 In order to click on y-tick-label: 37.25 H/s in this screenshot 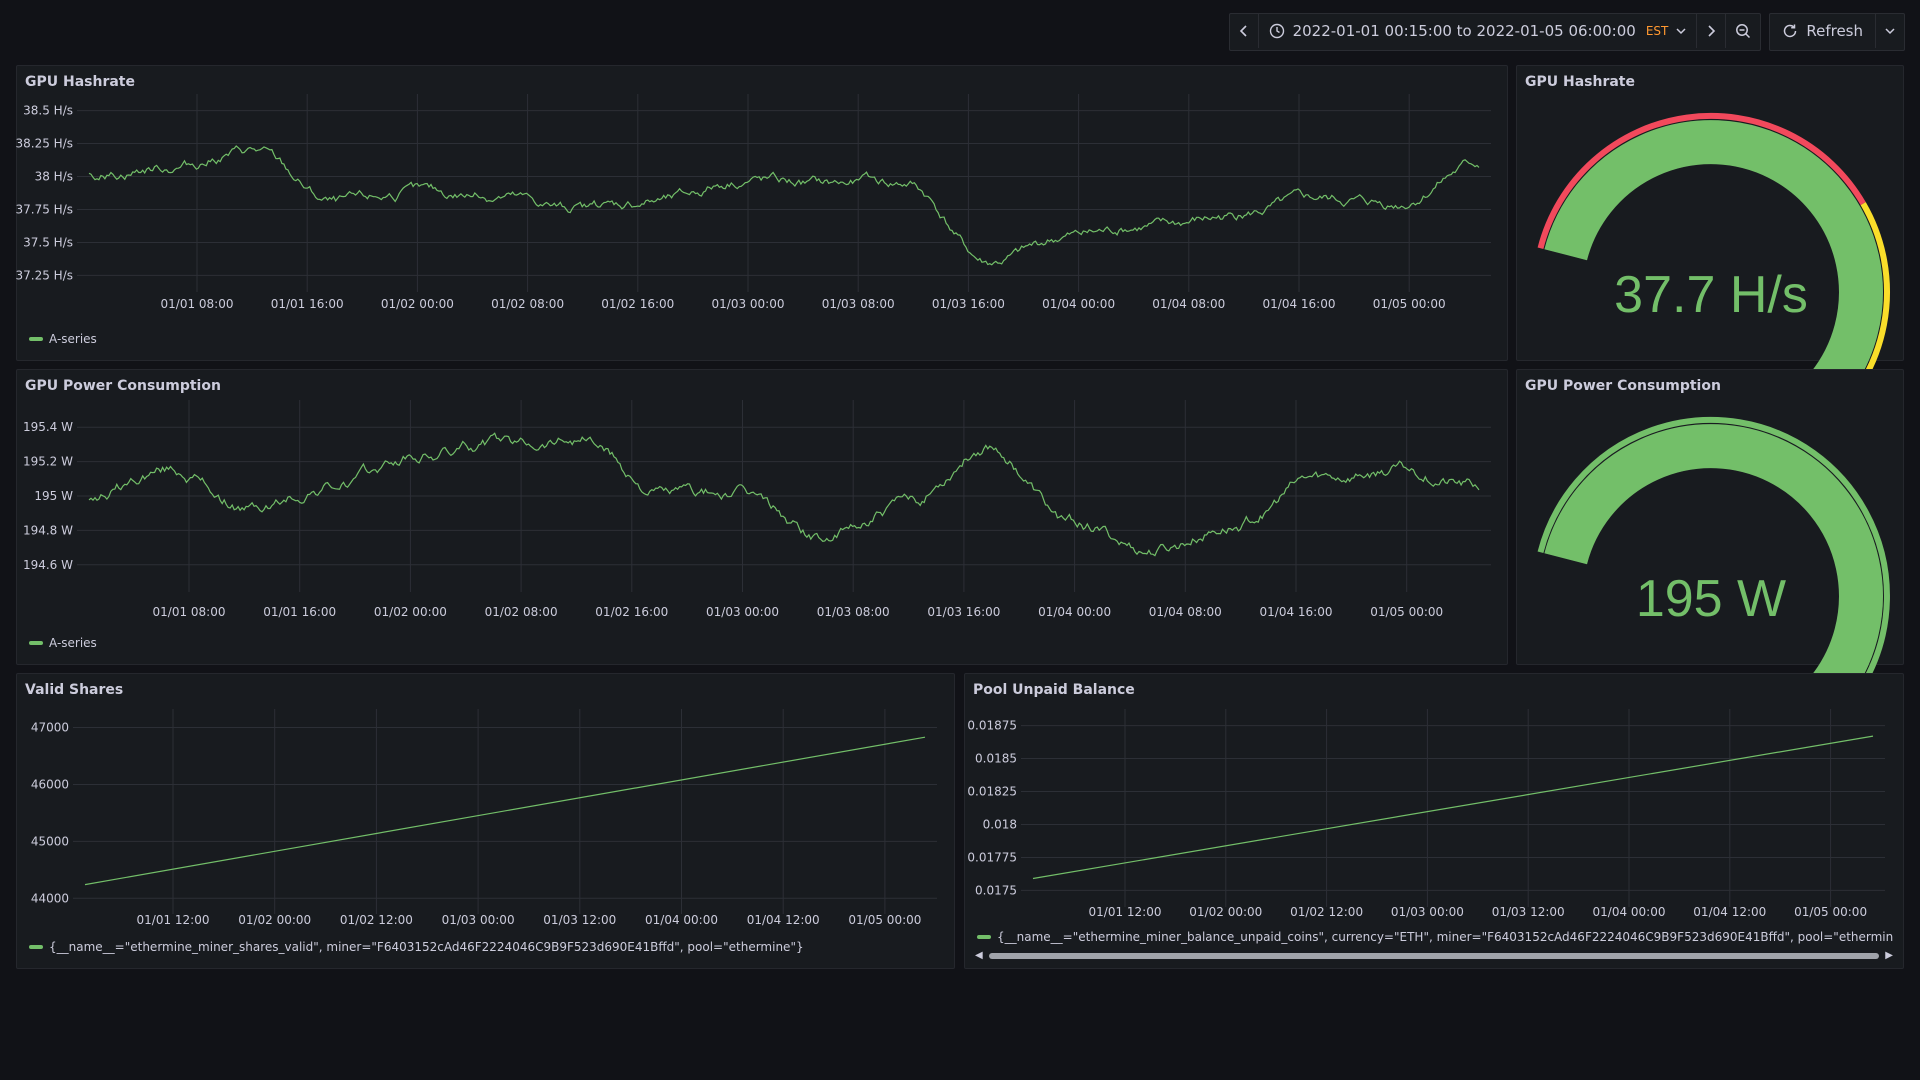, I will do `click(45, 275)`.